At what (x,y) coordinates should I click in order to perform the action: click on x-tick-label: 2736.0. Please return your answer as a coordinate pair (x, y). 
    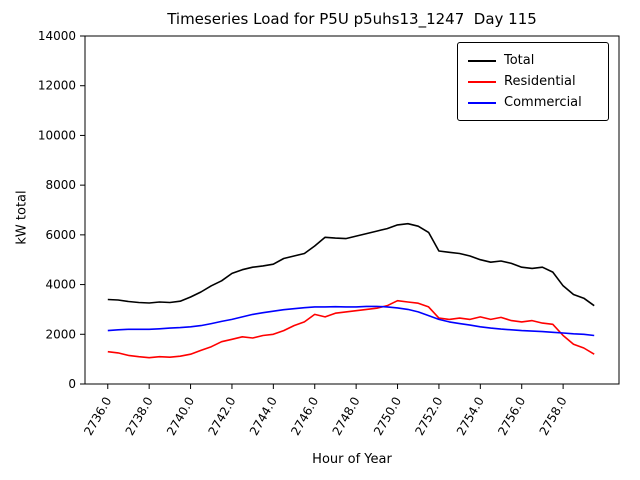
    Looking at the image, I should click on (97, 416).